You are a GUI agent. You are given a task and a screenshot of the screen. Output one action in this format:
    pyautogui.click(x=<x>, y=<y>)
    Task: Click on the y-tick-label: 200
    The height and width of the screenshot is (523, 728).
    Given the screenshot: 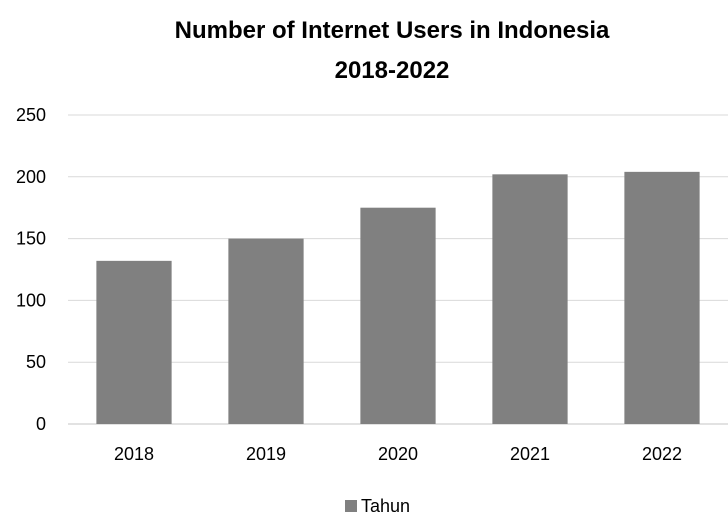 What is the action you would take?
    pyautogui.click(x=31, y=177)
    